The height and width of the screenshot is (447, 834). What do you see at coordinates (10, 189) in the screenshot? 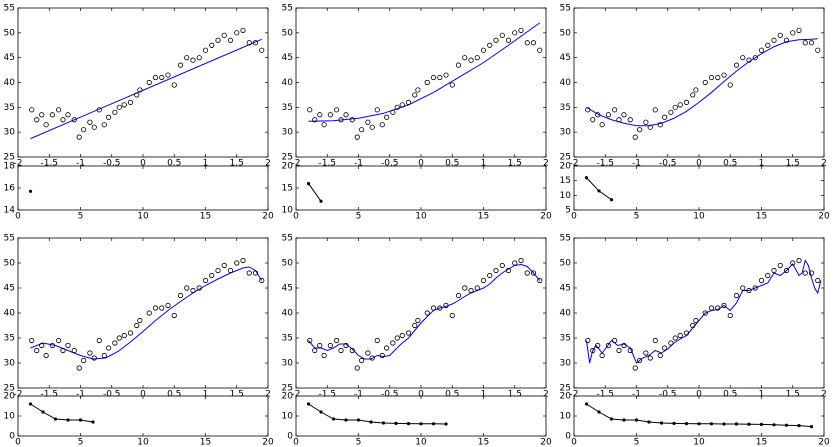
I see `y-tick-label: 16` at bounding box center [10, 189].